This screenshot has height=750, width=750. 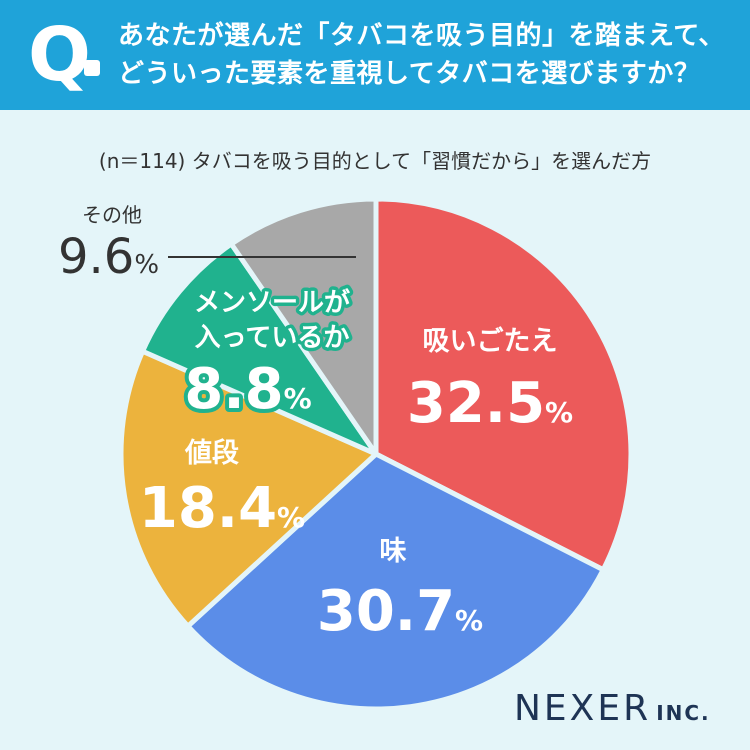 I want to click on slice-value-nedan: 18.4%, so click(x=222, y=508).